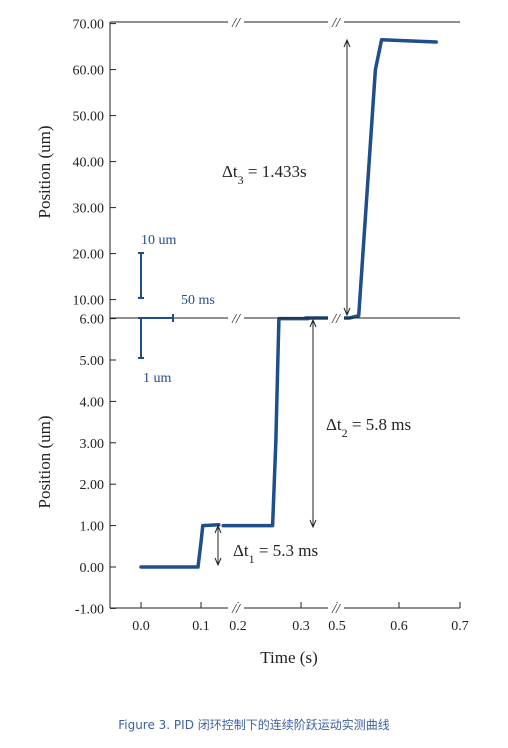 The width and height of the screenshot is (508, 748). I want to click on delta-value: = 1.433s, so click(275, 171).